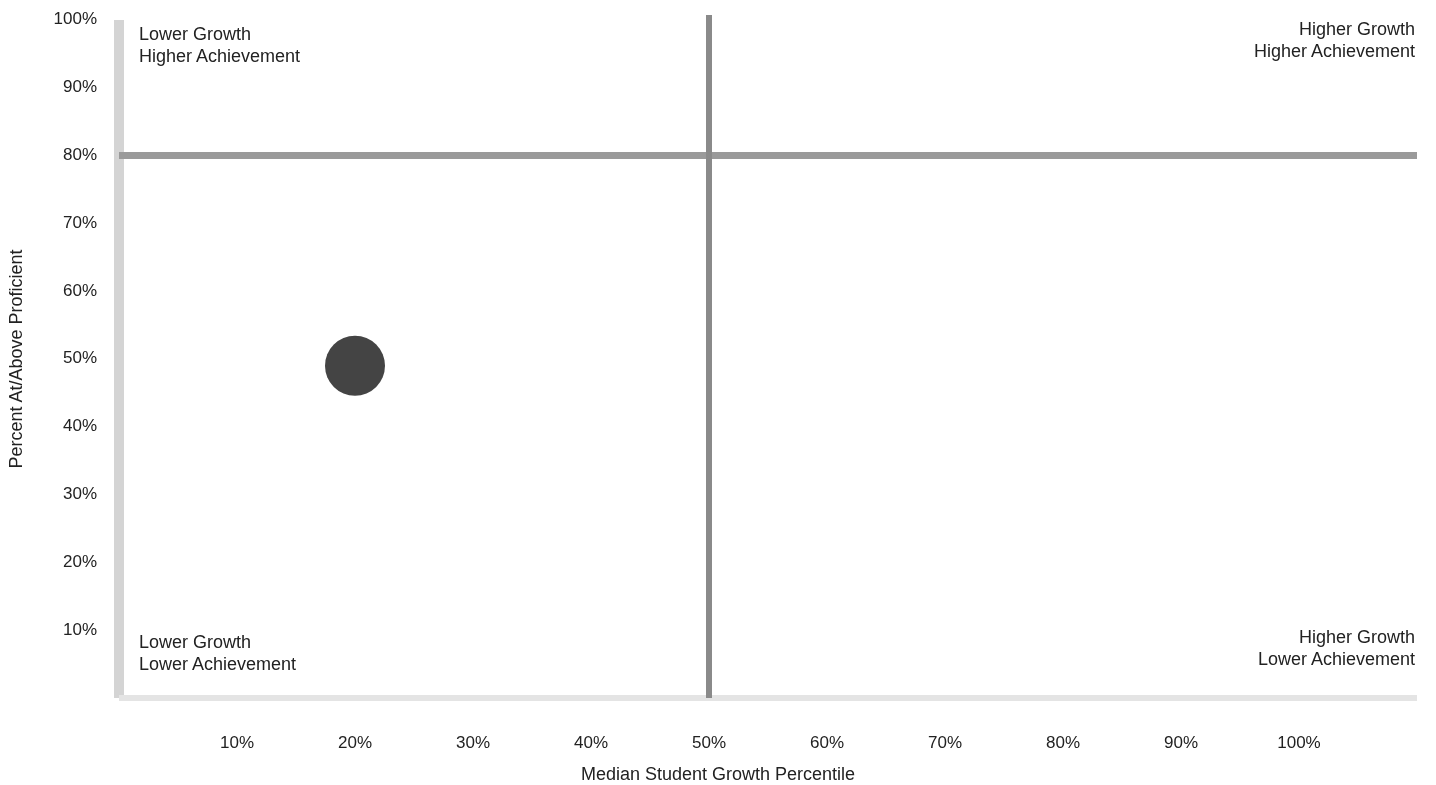 This screenshot has height=785, width=1436. What do you see at coordinates (79, 87) in the screenshot?
I see `y-tick-label: 90%` at bounding box center [79, 87].